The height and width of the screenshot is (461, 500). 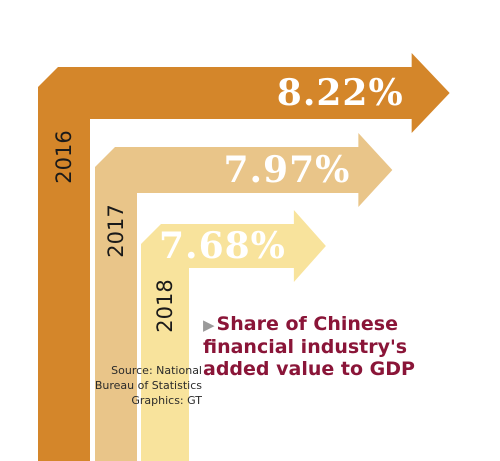 What do you see at coordinates (166, 400) in the screenshot?
I see `source-line-3: Graphics: GT` at bounding box center [166, 400].